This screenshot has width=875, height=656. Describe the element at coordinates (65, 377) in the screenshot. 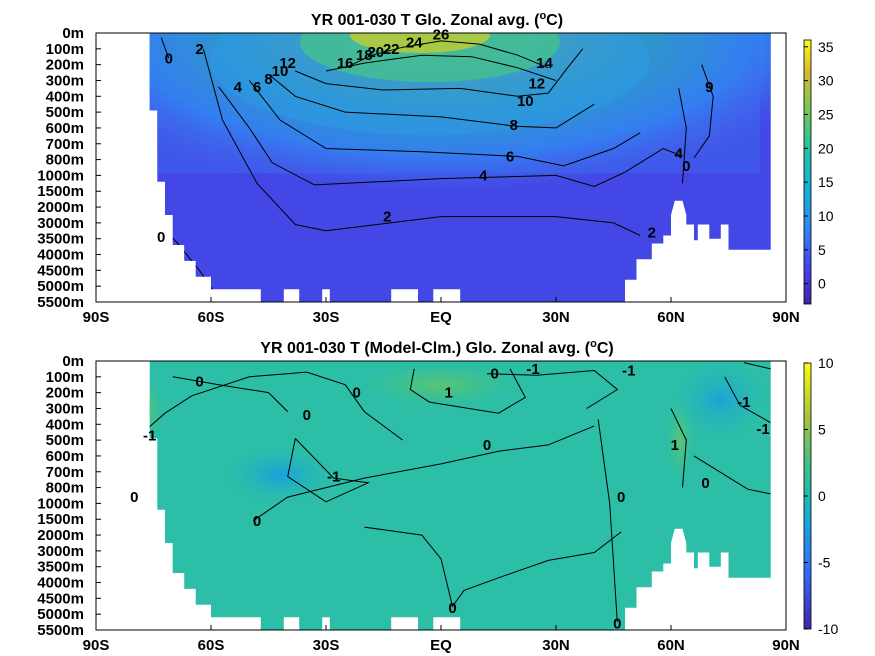

I see `y-tick-label: 100m` at that location.